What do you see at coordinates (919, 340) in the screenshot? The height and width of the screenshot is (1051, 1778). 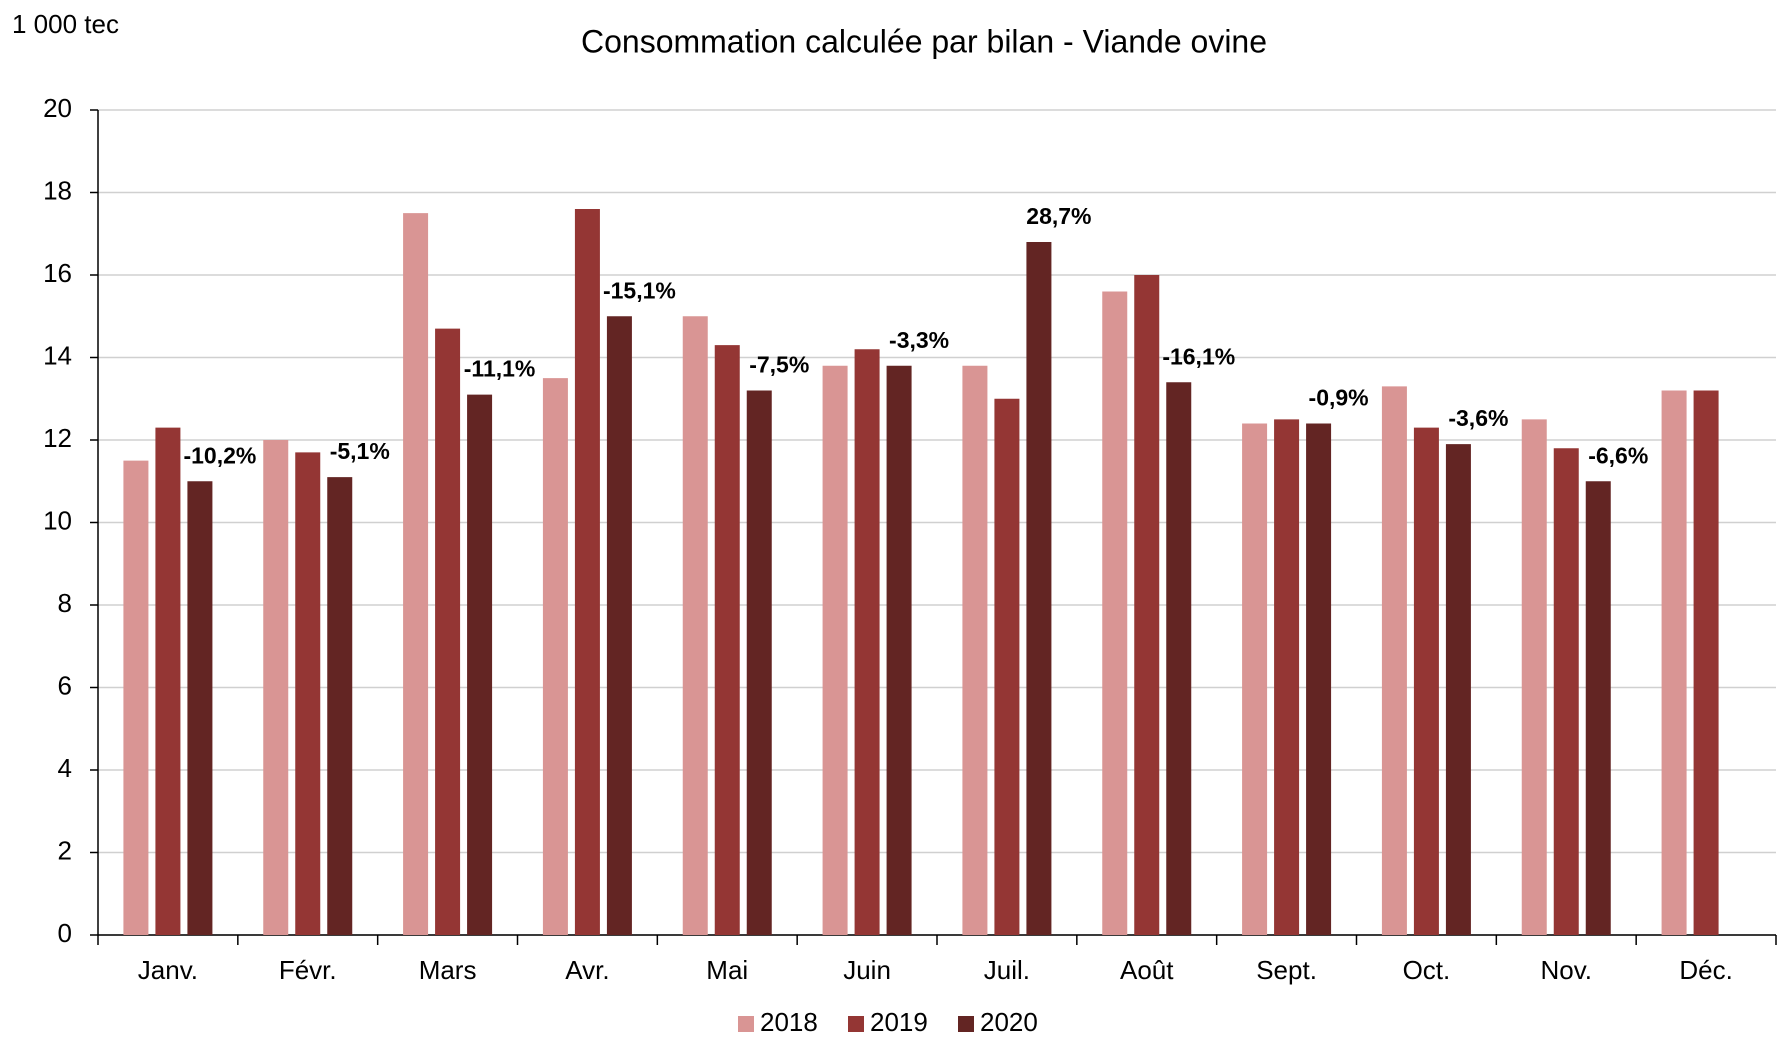 I see `annotation: -3,3%` at bounding box center [919, 340].